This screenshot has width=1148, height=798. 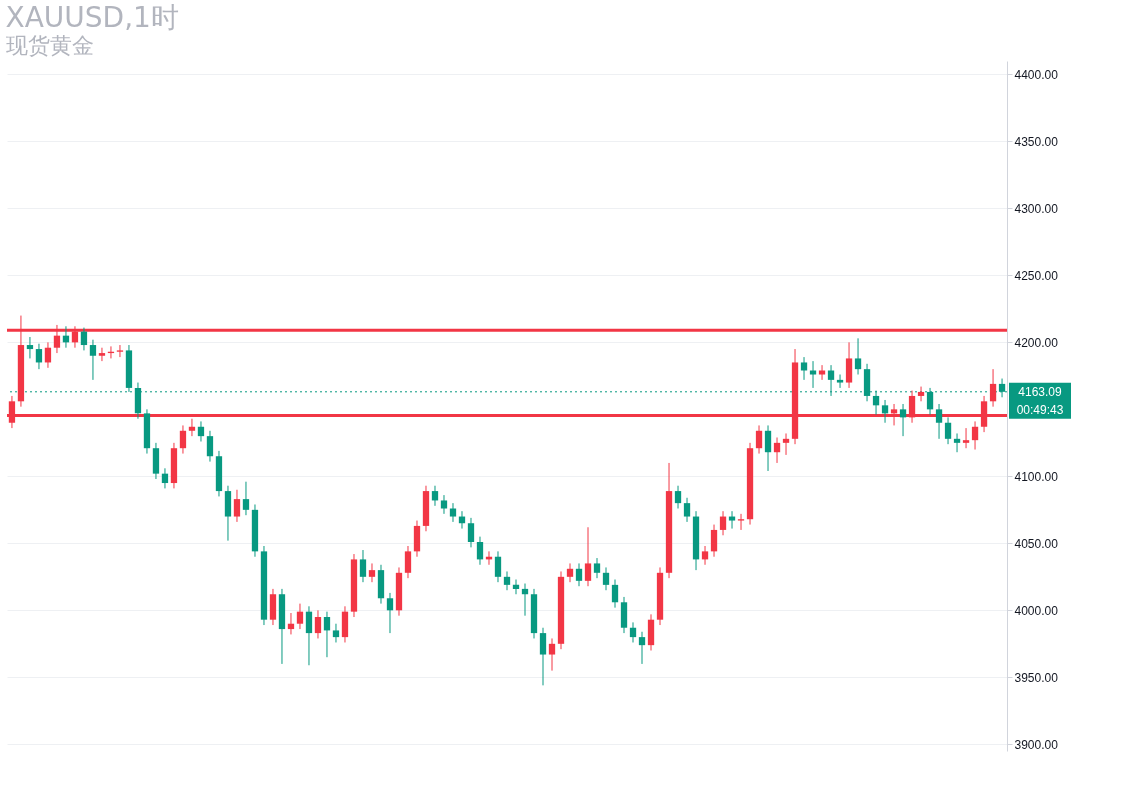 What do you see at coordinates (1036, 610) in the screenshot?
I see `y-tick-label: 4000.00` at bounding box center [1036, 610].